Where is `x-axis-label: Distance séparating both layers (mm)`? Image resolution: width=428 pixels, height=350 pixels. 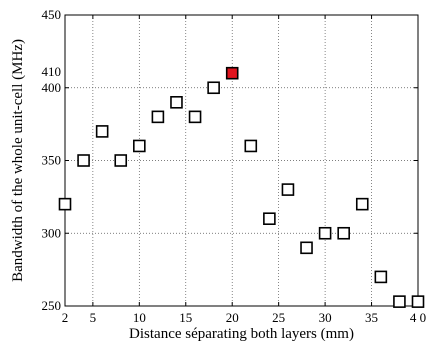
x-axis-label: Distance séparating both layers (mm) is located at coordinates (241, 334).